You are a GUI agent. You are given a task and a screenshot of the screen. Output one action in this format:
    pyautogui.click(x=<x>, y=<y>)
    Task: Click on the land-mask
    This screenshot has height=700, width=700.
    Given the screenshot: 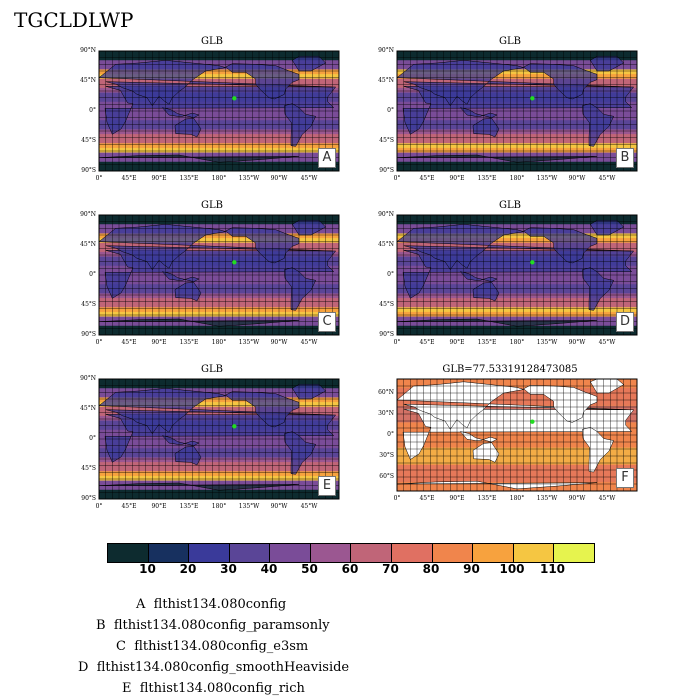 What is the action you would take?
    pyautogui.click(x=478, y=437)
    